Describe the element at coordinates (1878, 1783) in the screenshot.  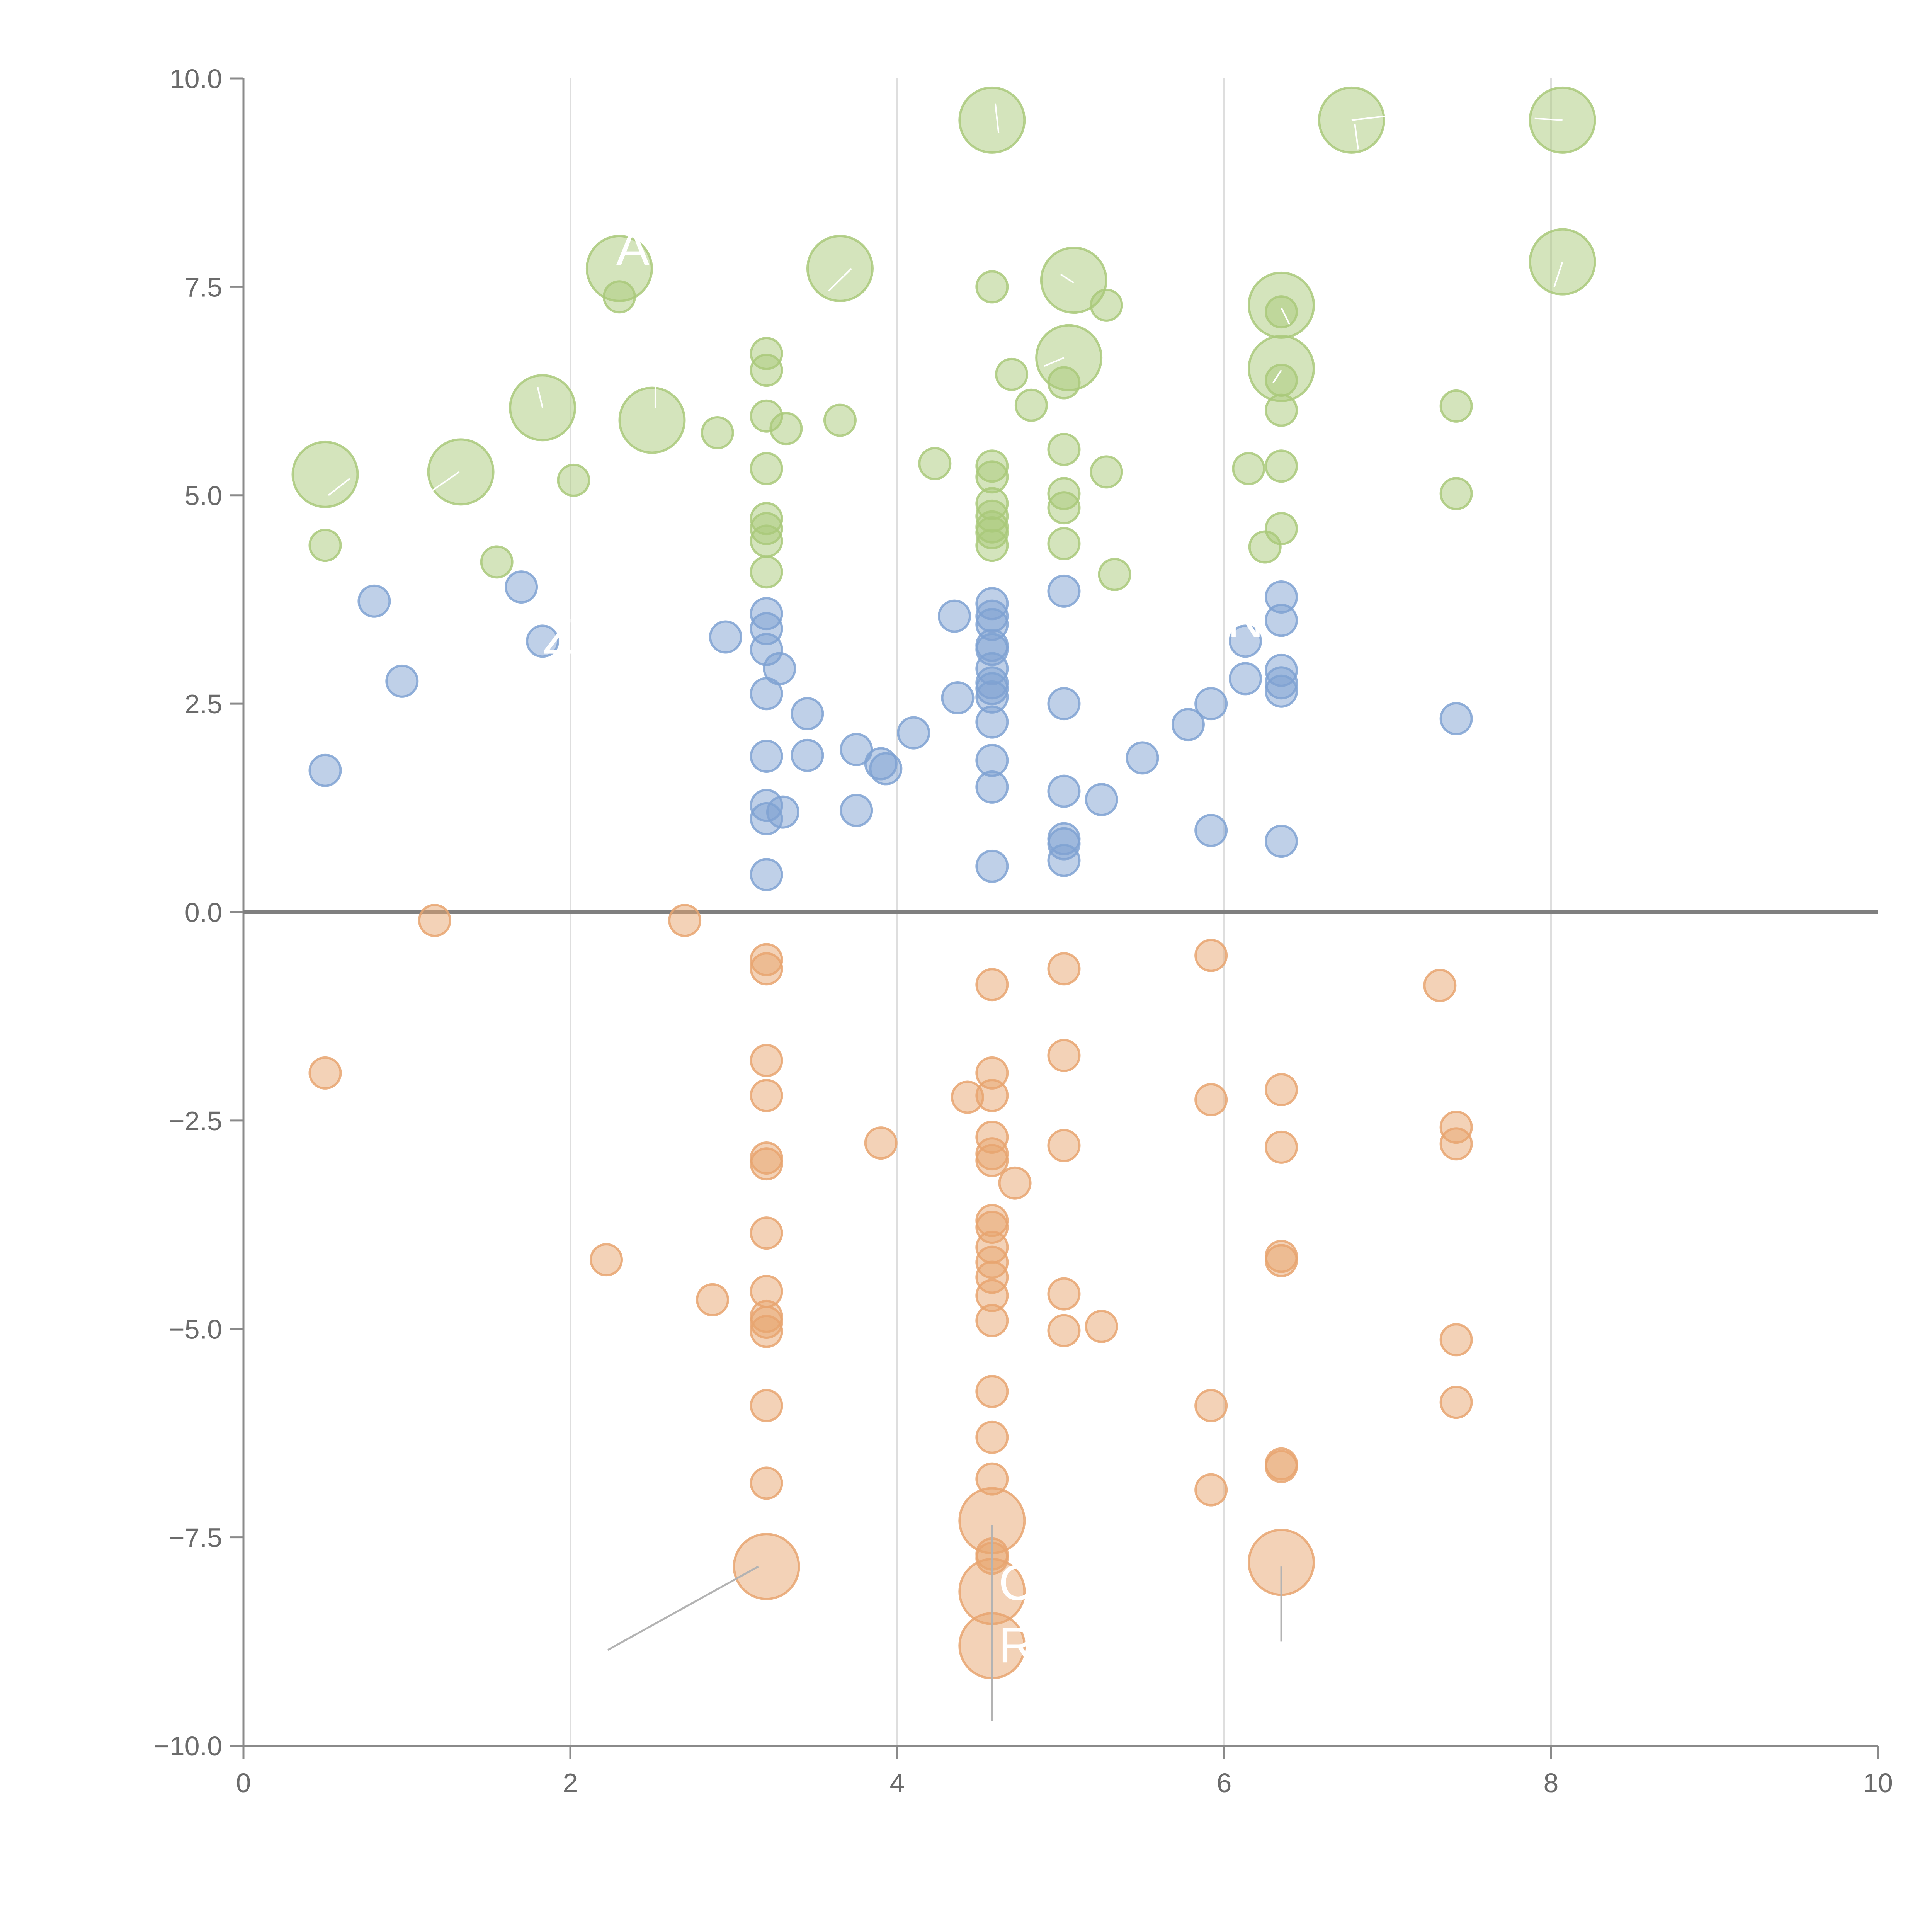
I see `x-tick-label: 10` at that location.